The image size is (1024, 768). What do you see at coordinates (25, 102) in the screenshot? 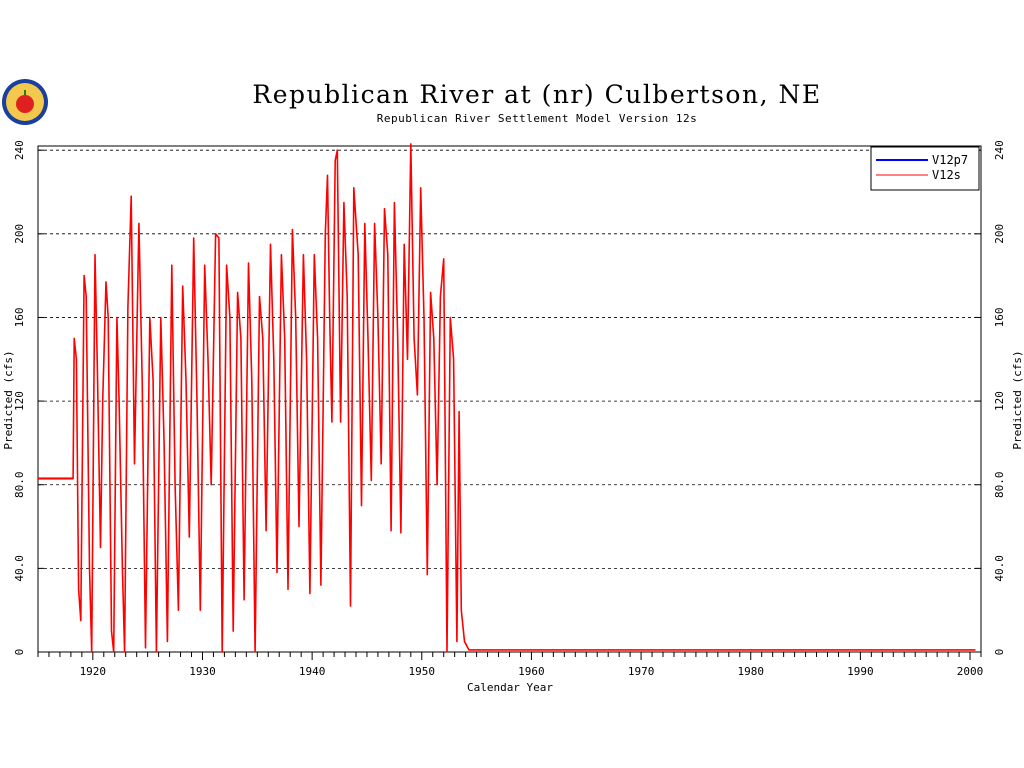
I see `logo-icon` at bounding box center [25, 102].